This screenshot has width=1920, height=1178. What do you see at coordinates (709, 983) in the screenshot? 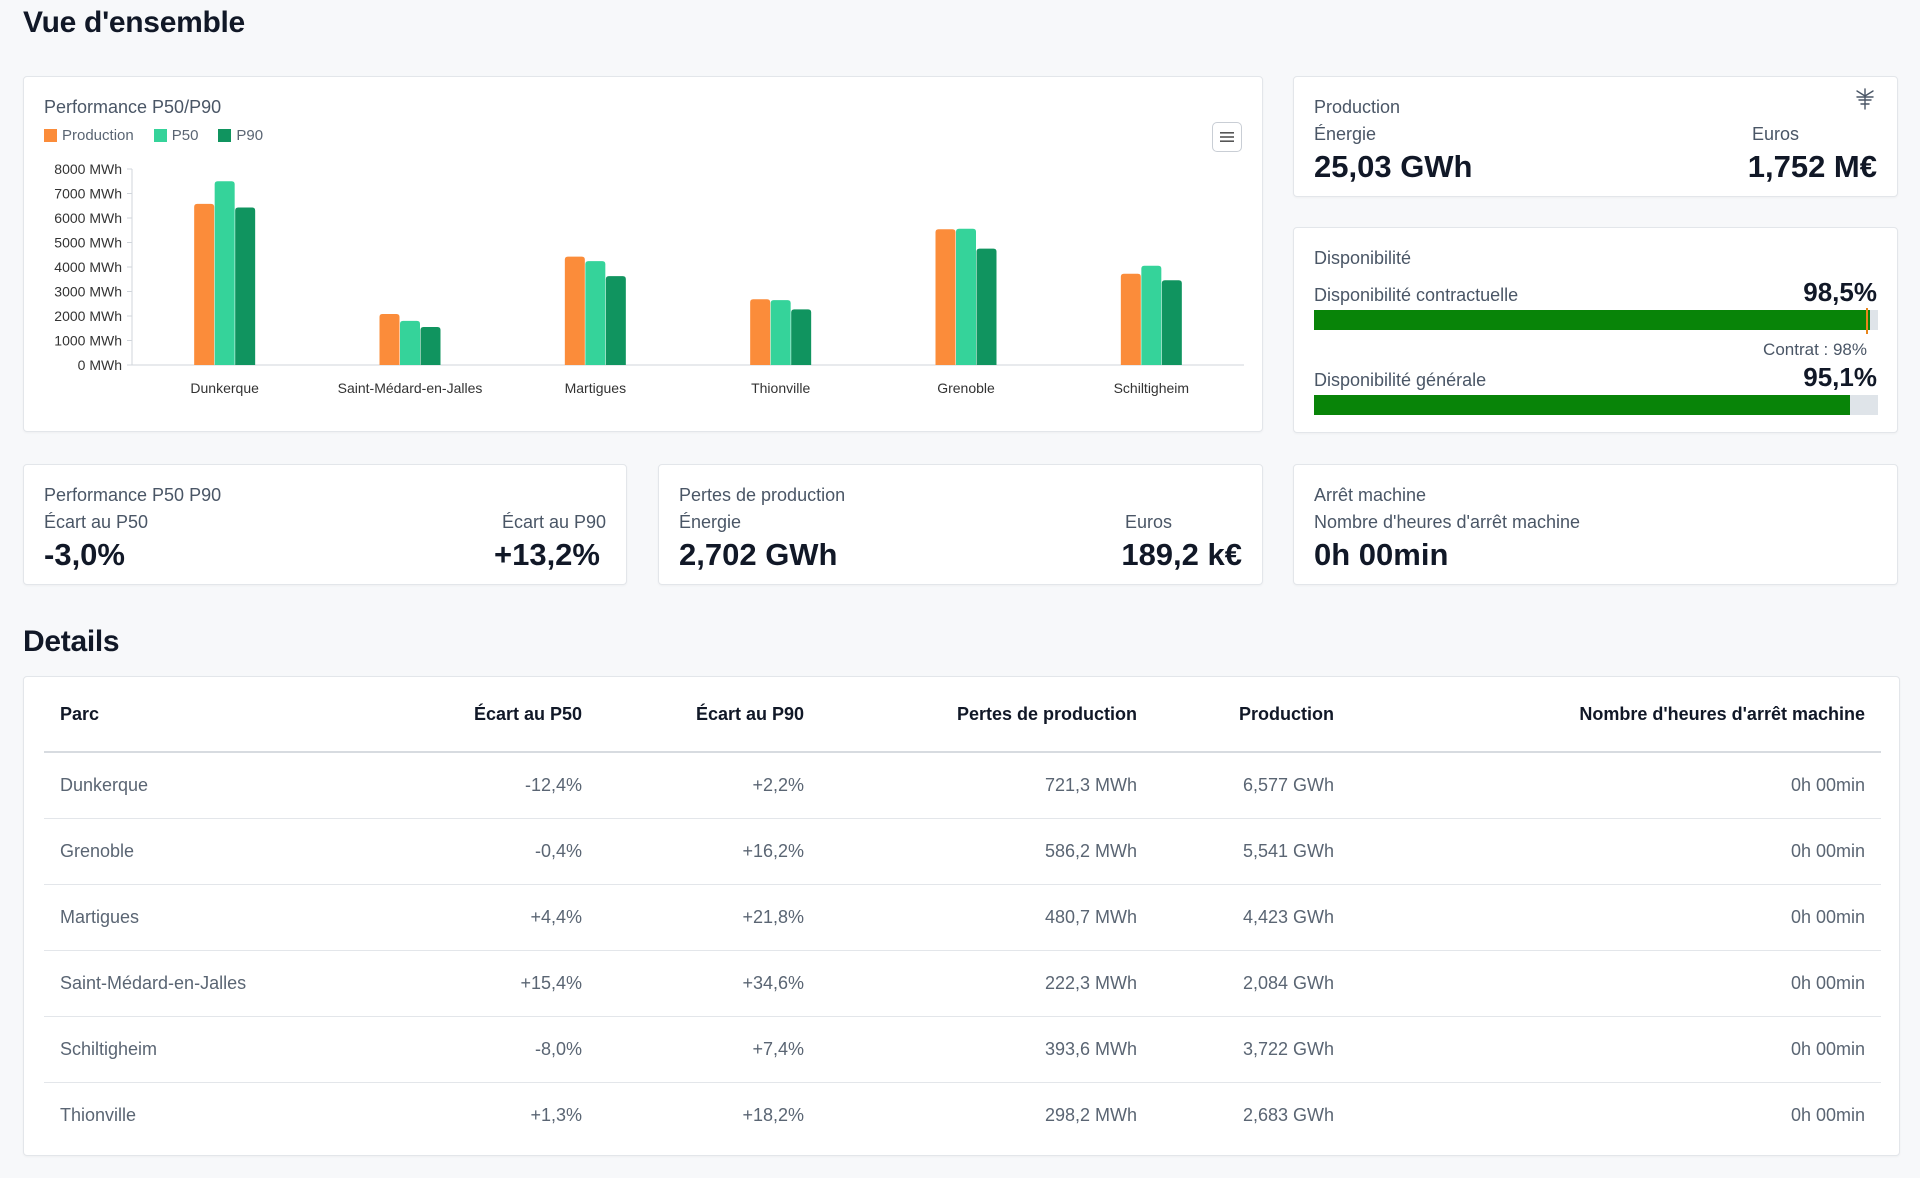
I see `cell-p90: +34,6%` at bounding box center [709, 983].